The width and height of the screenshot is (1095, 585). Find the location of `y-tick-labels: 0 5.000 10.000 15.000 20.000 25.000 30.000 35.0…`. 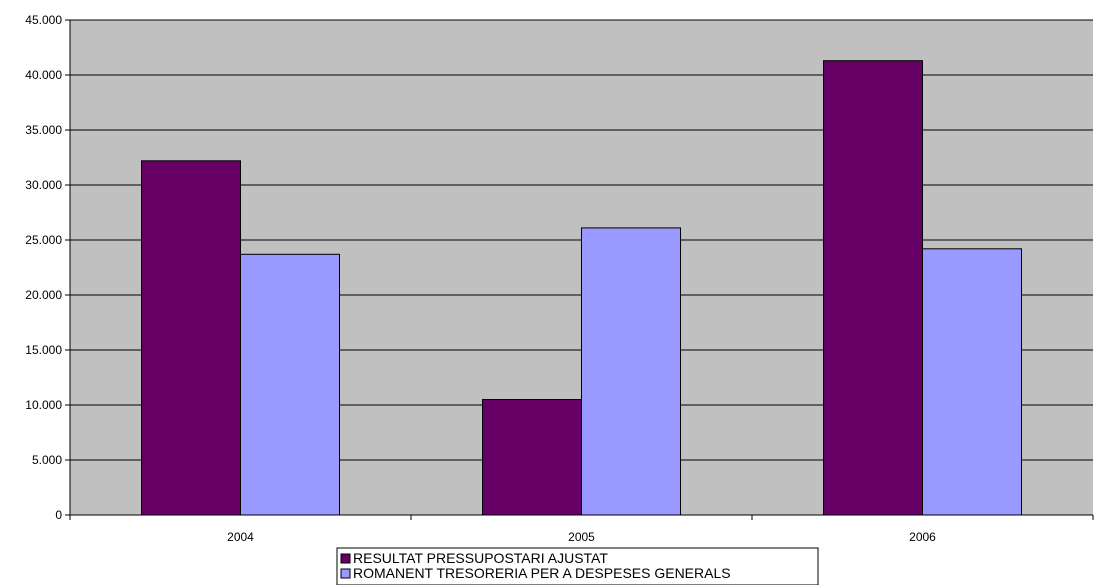

y-tick-labels: 0 5.000 10.000 15.000 20.000 25.000 30.000 35.0… is located at coordinates (43, 267).